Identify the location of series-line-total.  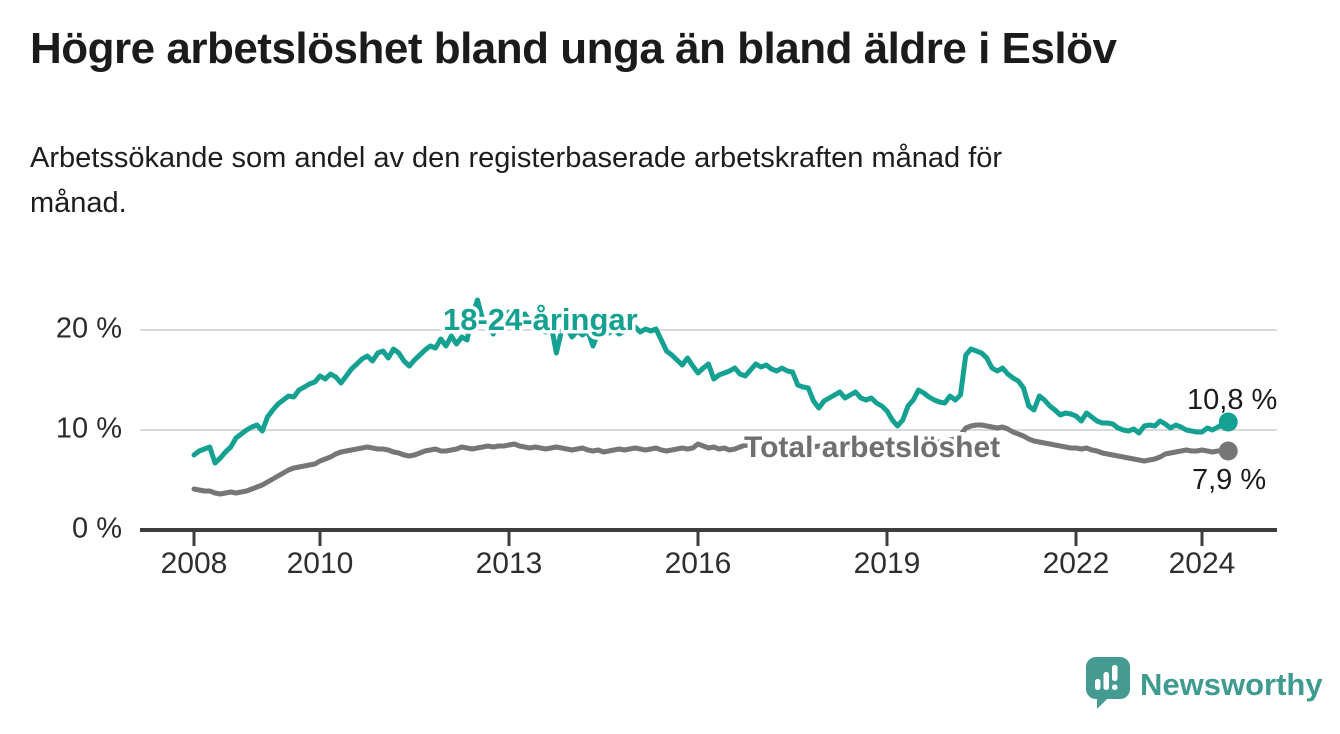
(711, 459).